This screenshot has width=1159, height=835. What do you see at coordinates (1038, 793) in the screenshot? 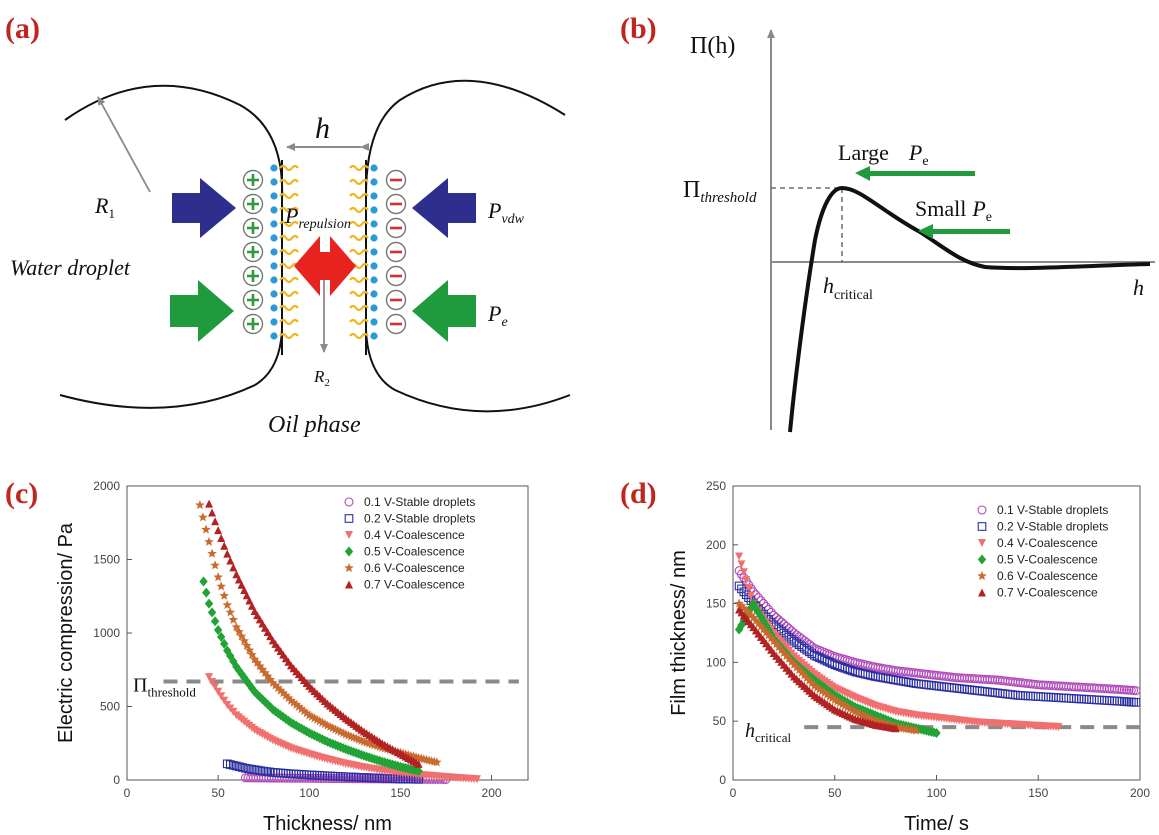
I see `x-tick-label: 150` at bounding box center [1038, 793].